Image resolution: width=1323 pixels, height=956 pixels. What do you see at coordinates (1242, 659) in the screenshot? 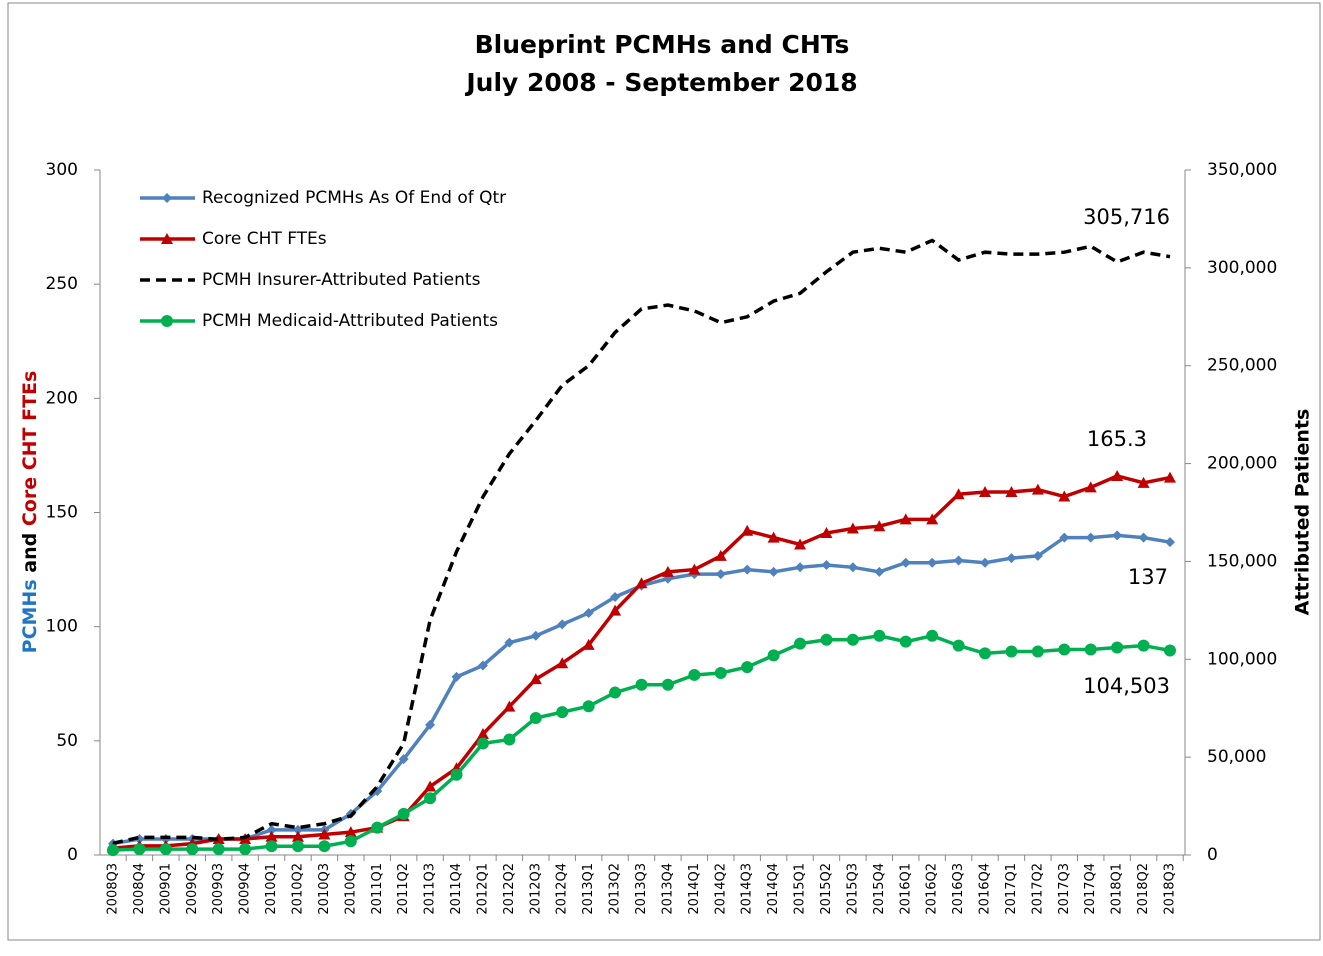
I see `y2-tick-label: 100,000` at bounding box center [1242, 659].